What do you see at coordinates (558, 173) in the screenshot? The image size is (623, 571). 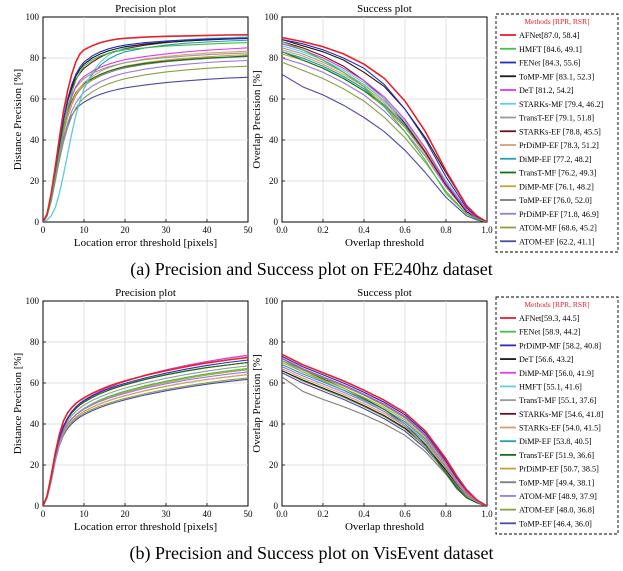 I see `legend-label: TransT-MF [76.2, 49.3]` at bounding box center [558, 173].